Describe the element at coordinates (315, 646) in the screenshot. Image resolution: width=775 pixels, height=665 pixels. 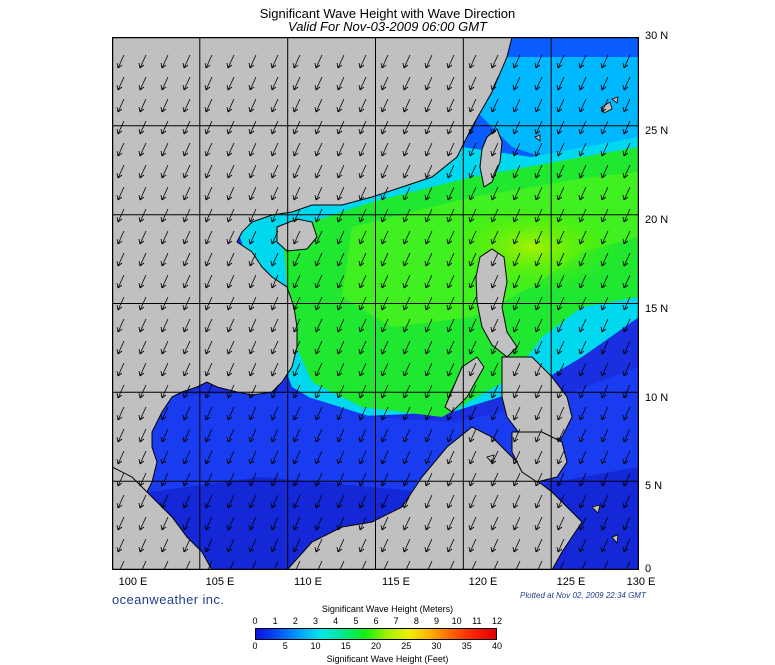
I see `feet-tick: 10` at that location.